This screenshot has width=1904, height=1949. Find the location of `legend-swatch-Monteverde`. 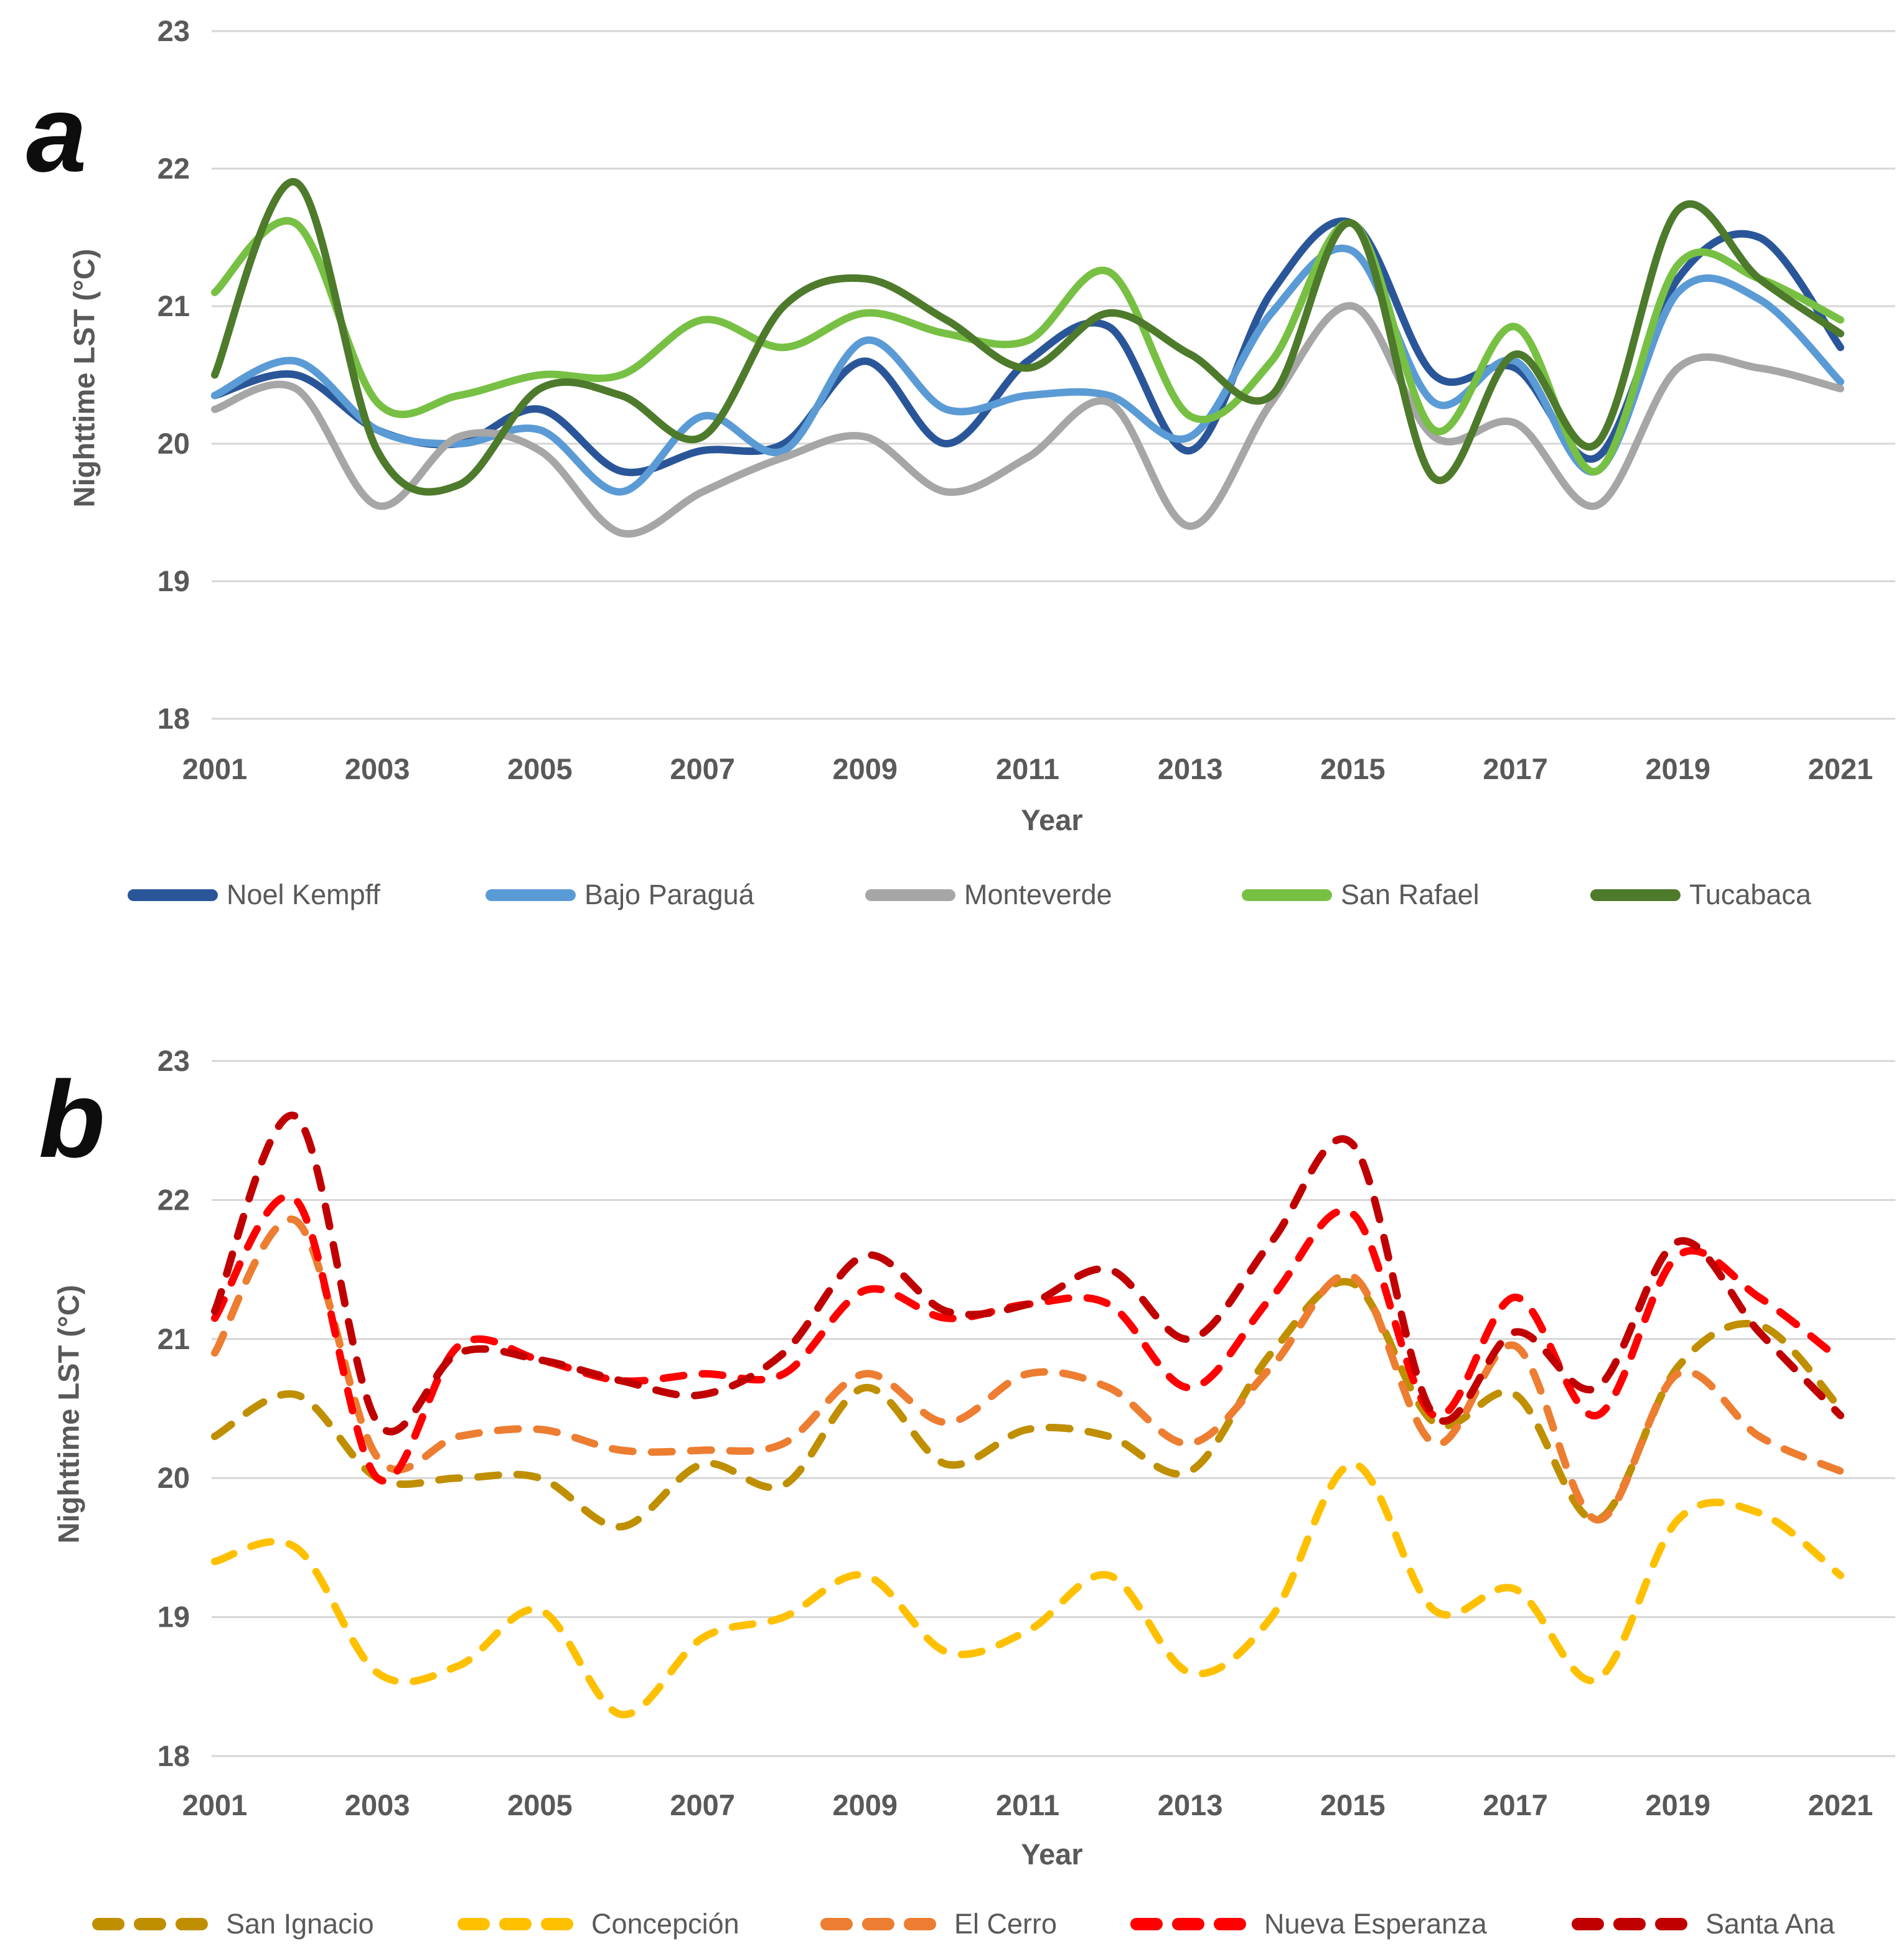

legend-swatch-Monteverde is located at coordinates (910, 895).